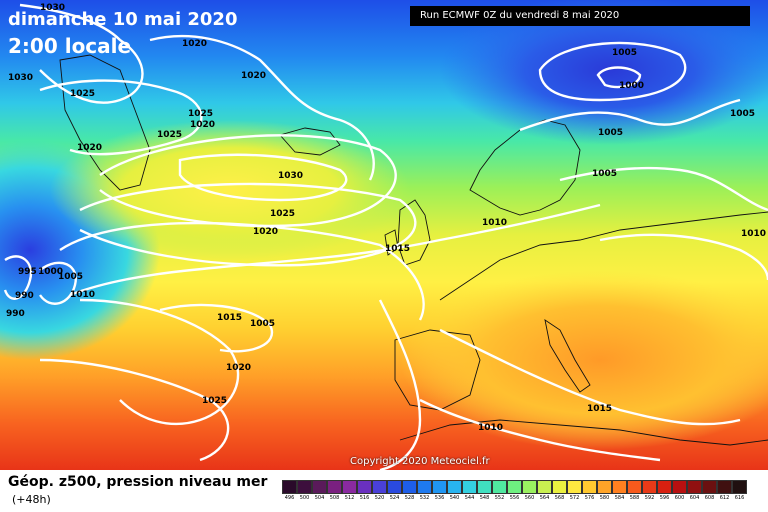  What do you see at coordinates (50, 272) in the screenshot?
I see `isobar-label: 1000` at bounding box center [50, 272].